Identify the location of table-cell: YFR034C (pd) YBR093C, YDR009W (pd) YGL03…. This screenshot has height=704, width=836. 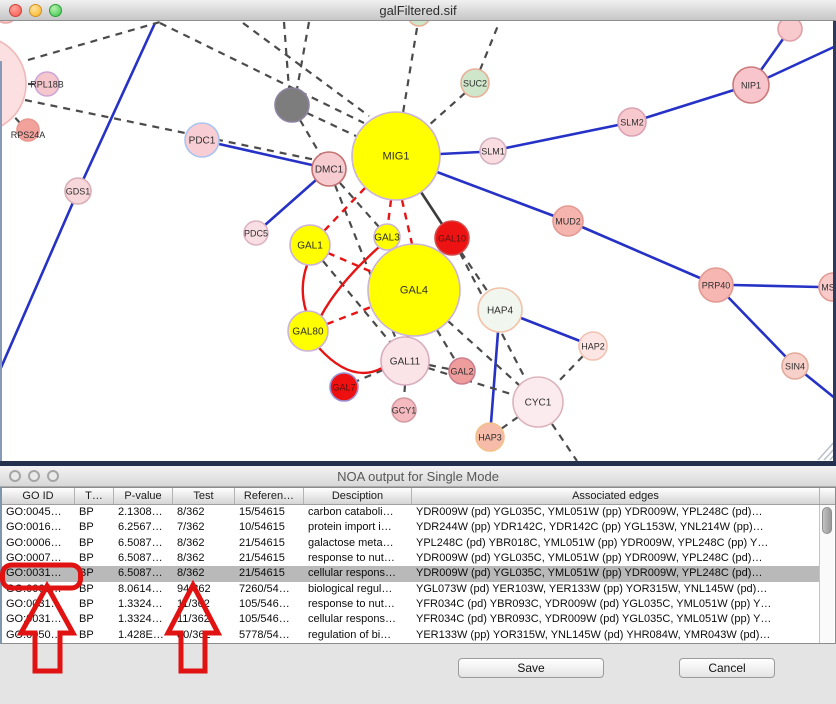
(594, 619).